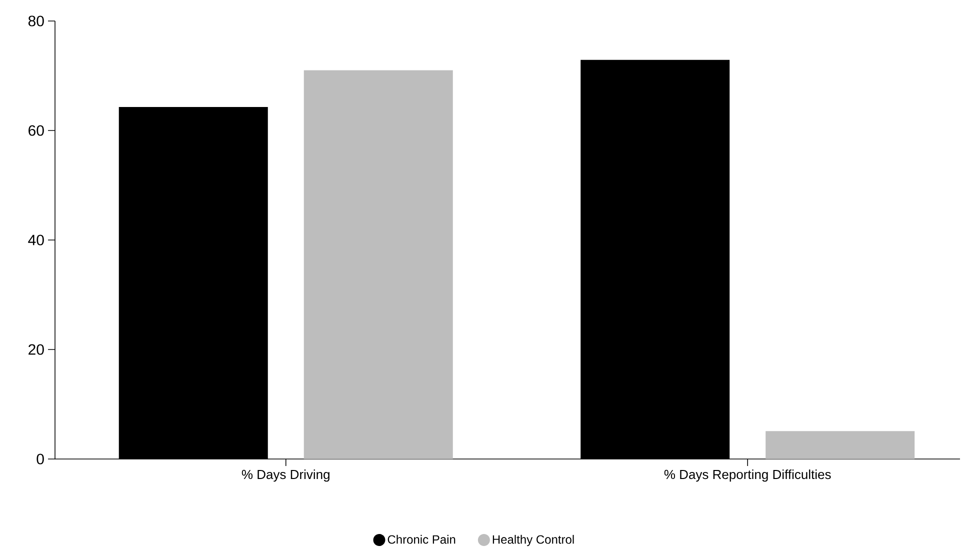 Image resolution: width=963 pixels, height=549 pixels. What do you see at coordinates (36, 240) in the screenshot?
I see `y-tick-label: 40` at bounding box center [36, 240].